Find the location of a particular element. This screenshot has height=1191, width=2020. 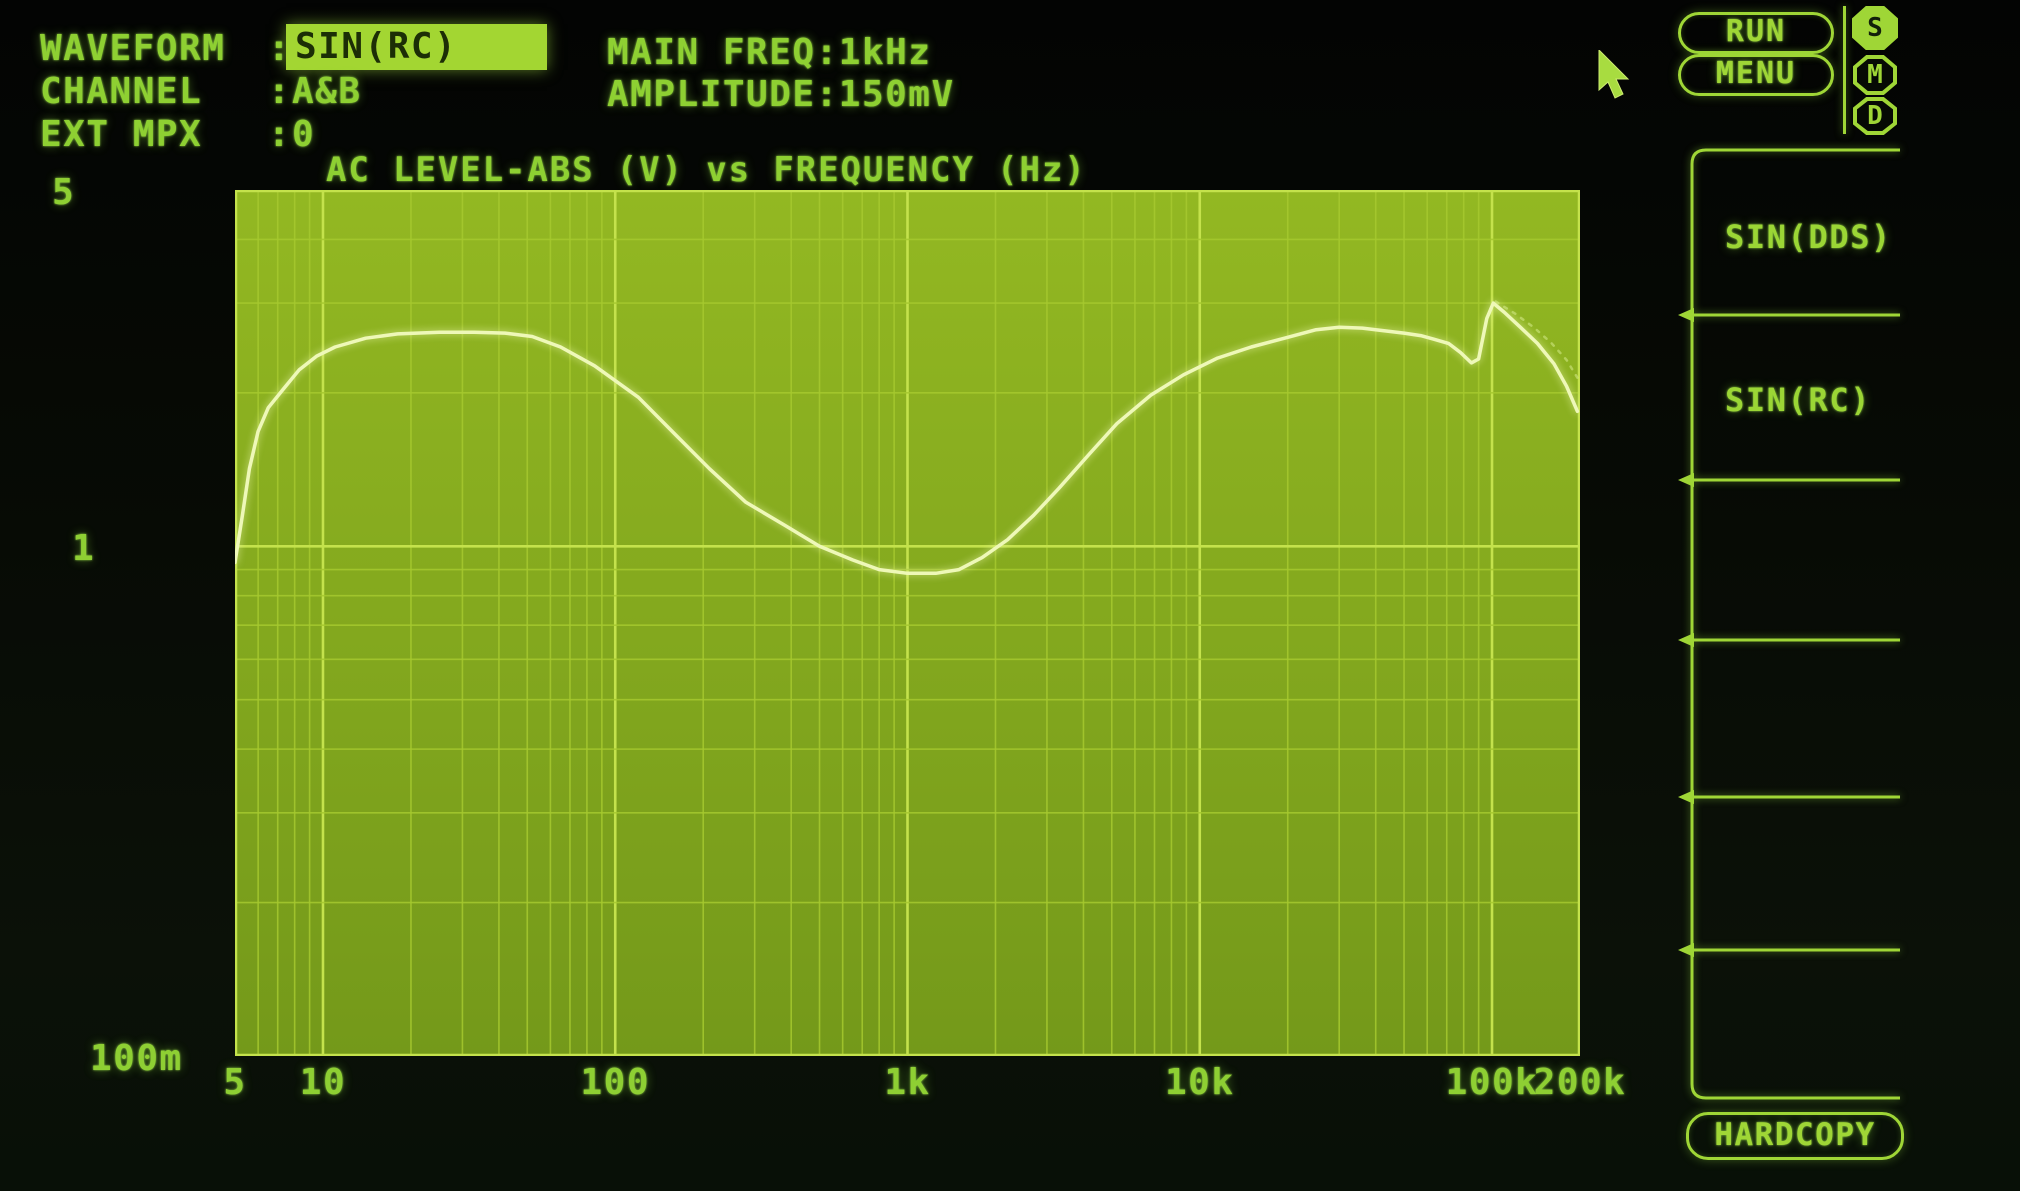

status-badge-d-letter: D is located at coordinates (1875, 116).